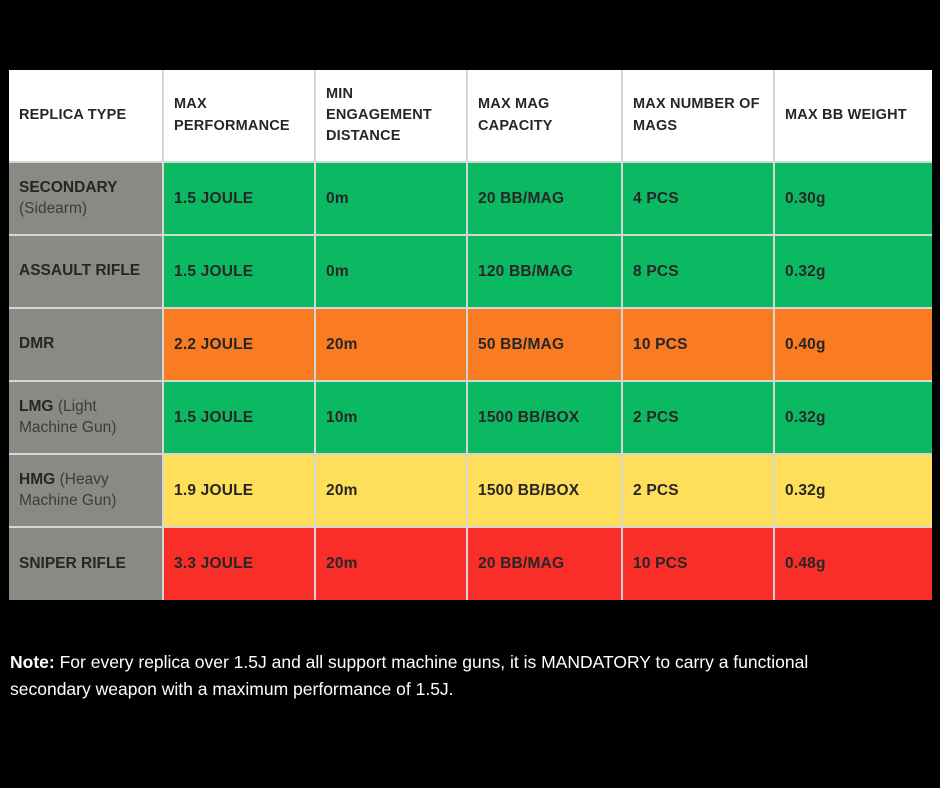 The image size is (940, 788). I want to click on cell-max-mag-capacity: 120 BB/MAG, so click(544, 271).